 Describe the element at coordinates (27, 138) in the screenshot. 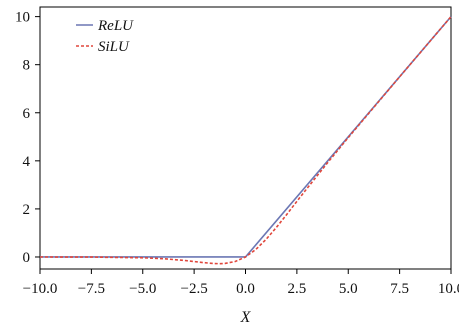

I see `y-axis-ticks: 0 2 4 6 8 10` at that location.